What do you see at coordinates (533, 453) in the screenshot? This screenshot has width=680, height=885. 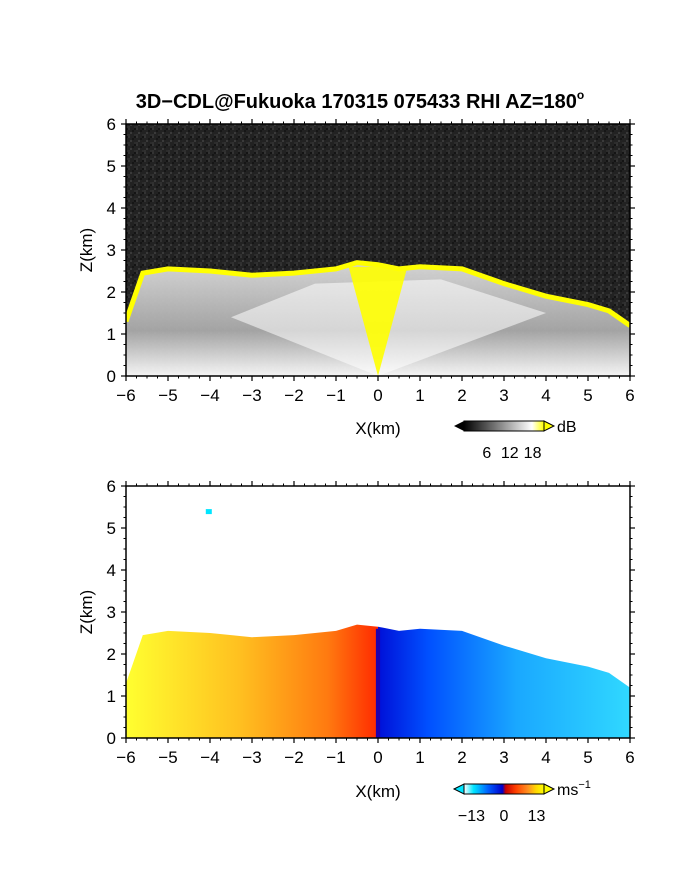 I see `colorbar-tick-label: 18` at bounding box center [533, 453].